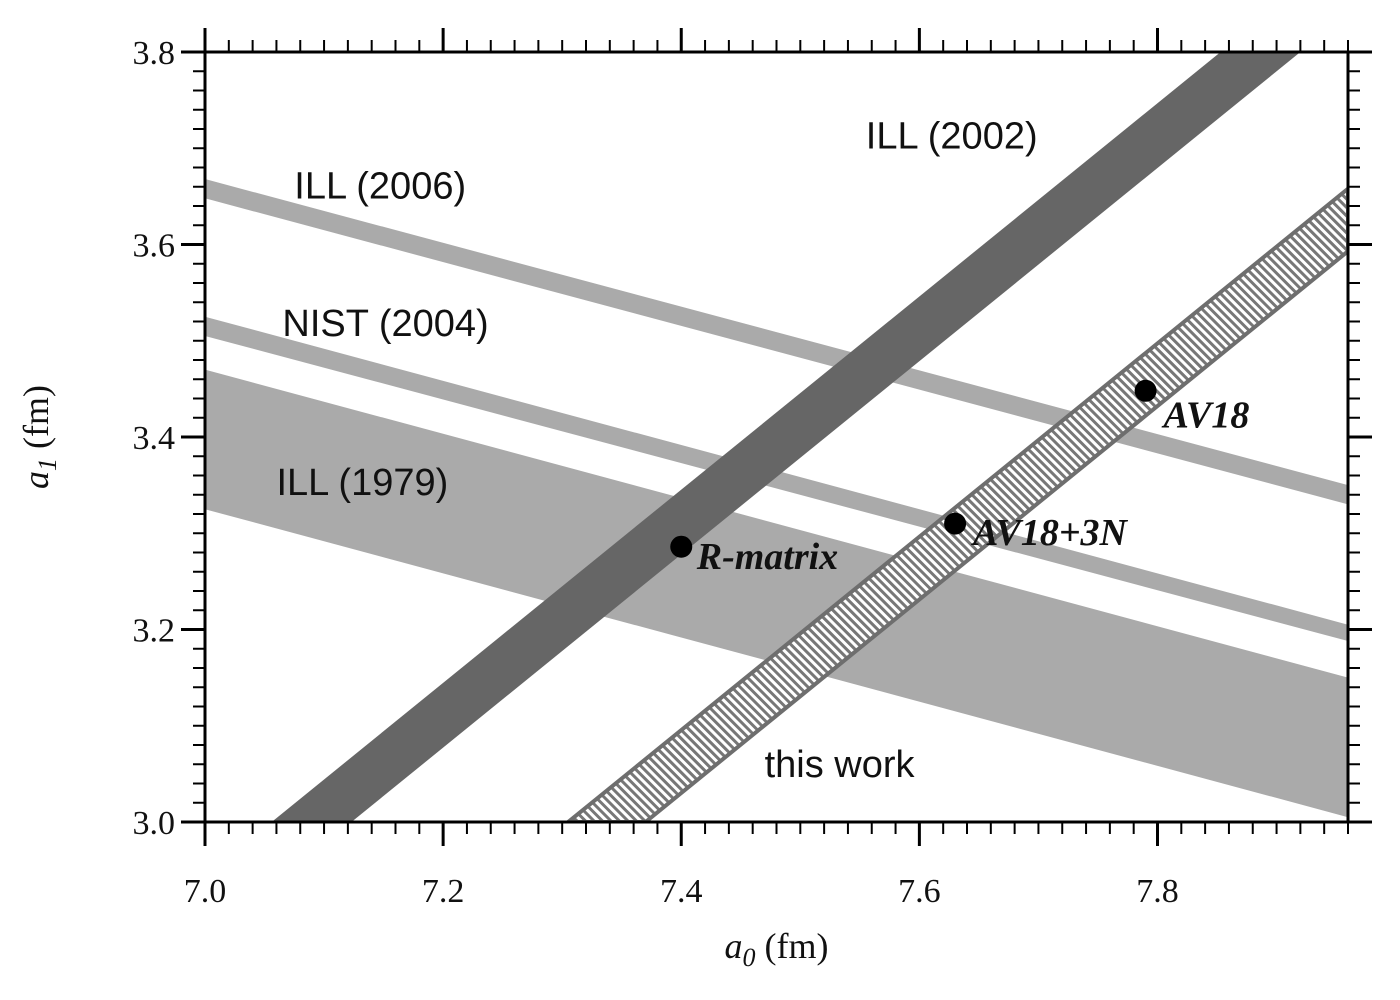 This screenshot has width=1400, height=1000. I want to click on x-tick-label: 7.6, so click(919, 891).